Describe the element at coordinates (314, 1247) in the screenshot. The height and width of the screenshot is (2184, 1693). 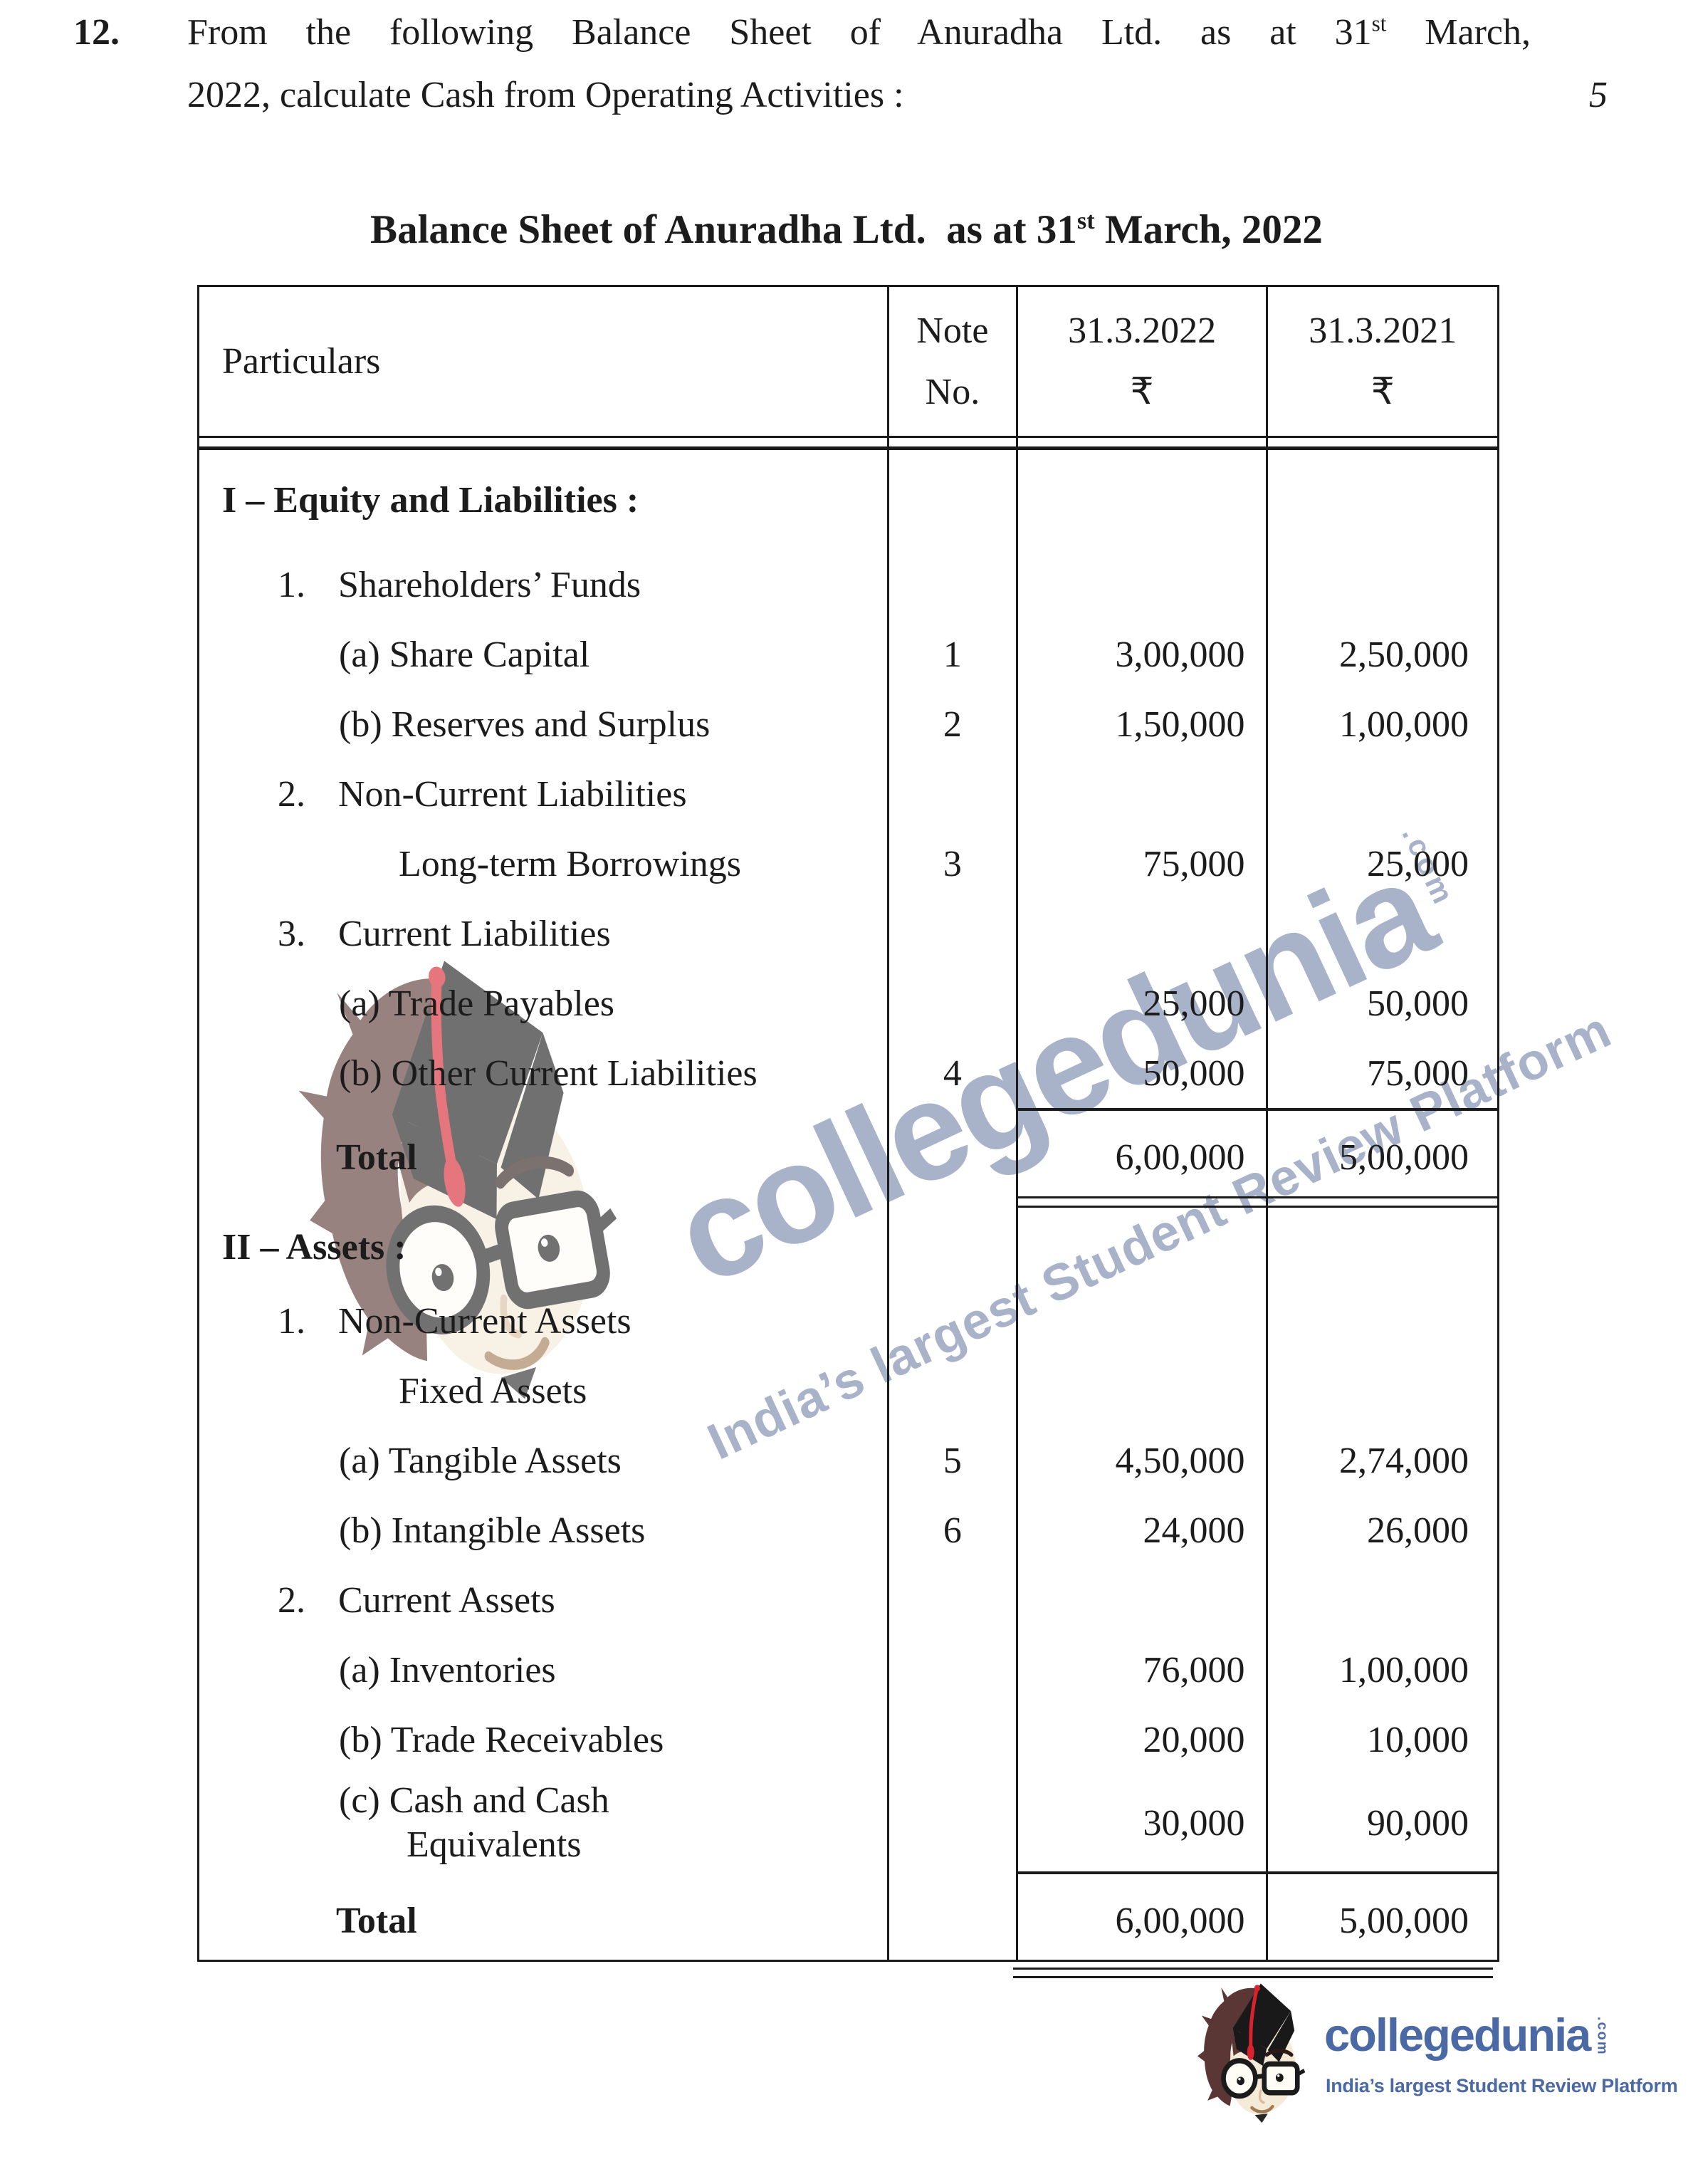
I see `cell-particulars: II – Assets :` at that location.